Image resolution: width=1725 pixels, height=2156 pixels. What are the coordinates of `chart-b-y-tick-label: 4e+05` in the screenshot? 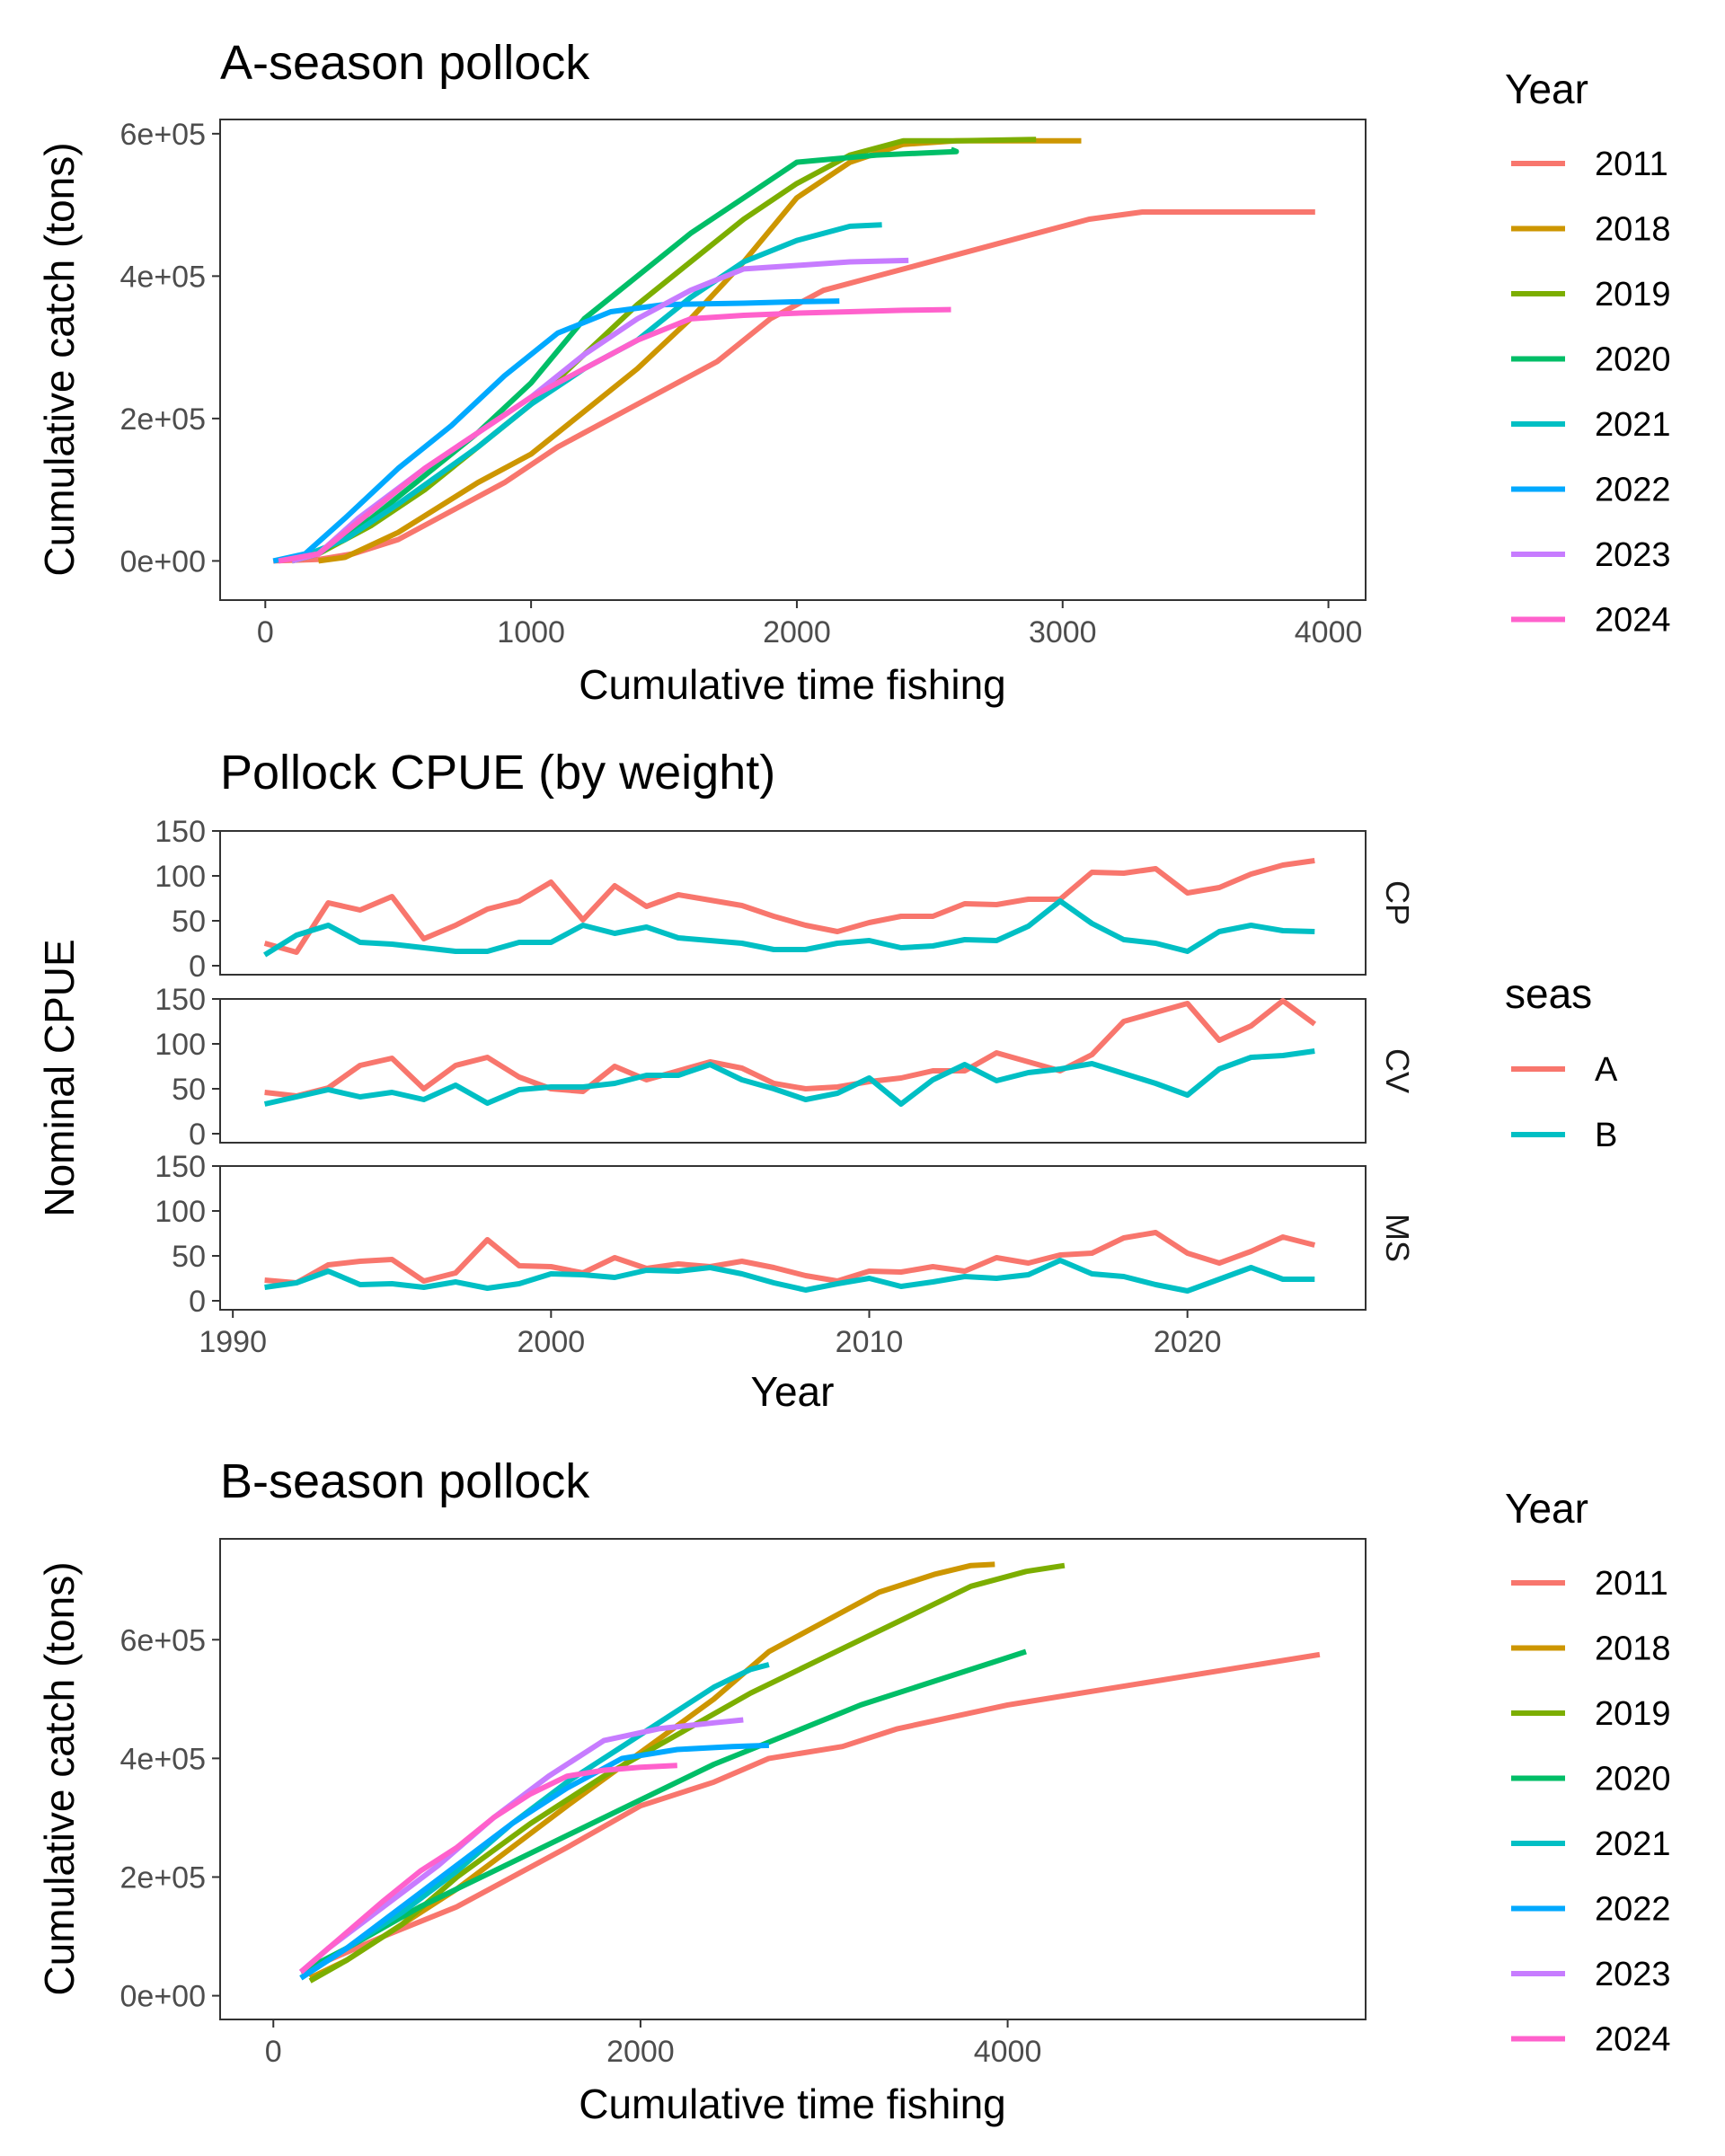 It's located at (163, 1759).